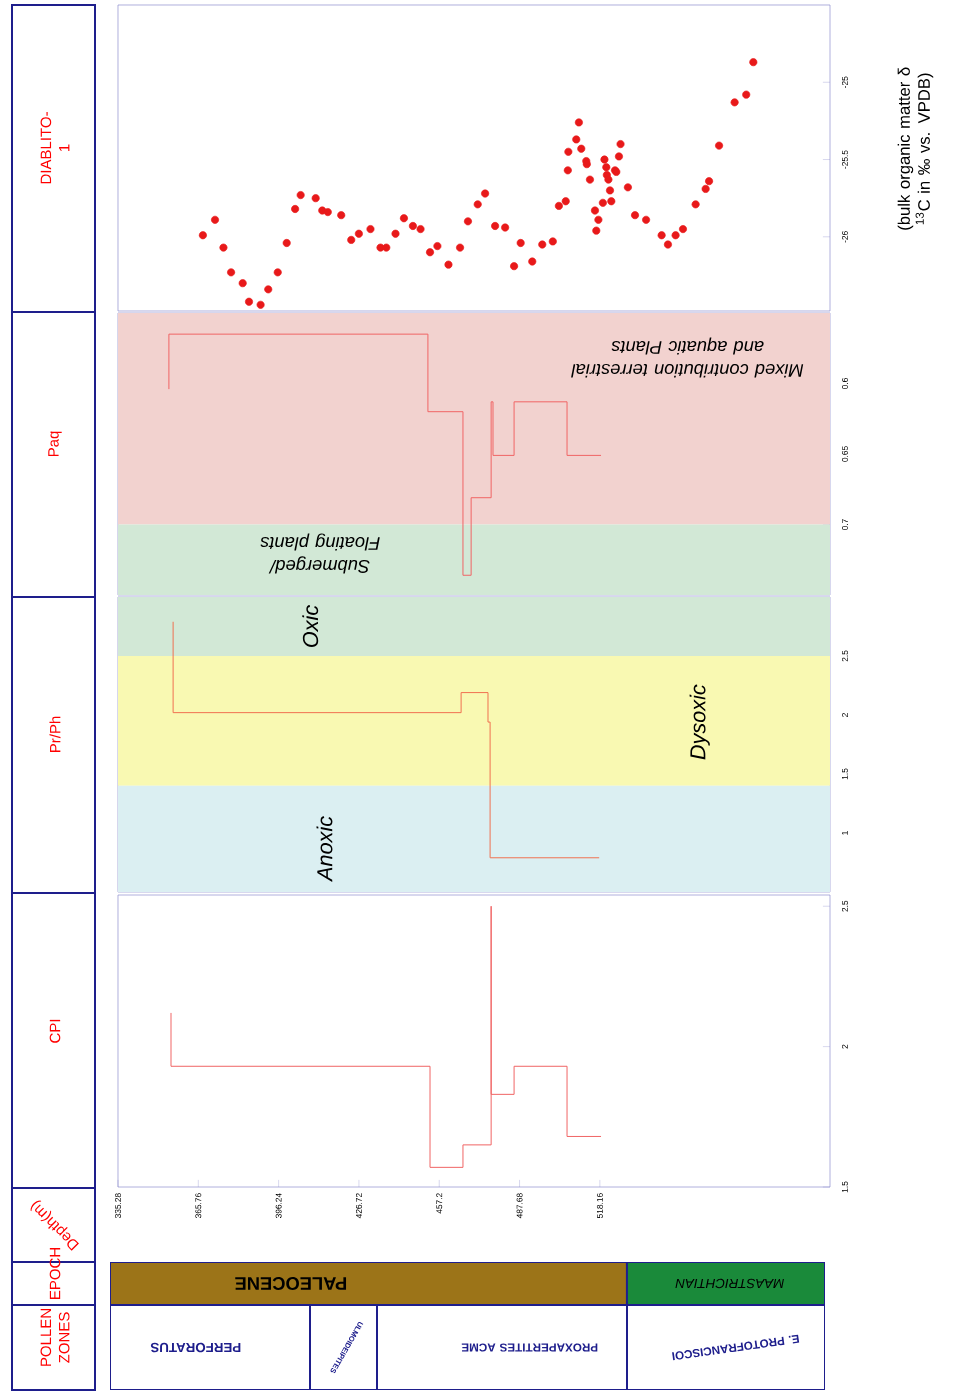 This screenshot has height=1393, width=974. What do you see at coordinates (358, 1206) in the screenshot?
I see `x-tick-label: 426.72` at bounding box center [358, 1206].